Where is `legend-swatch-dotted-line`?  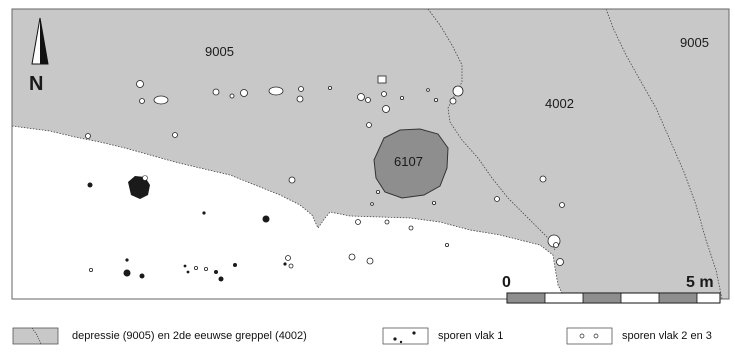
legend-swatch-dotted-line is located at coordinates (36, 336).